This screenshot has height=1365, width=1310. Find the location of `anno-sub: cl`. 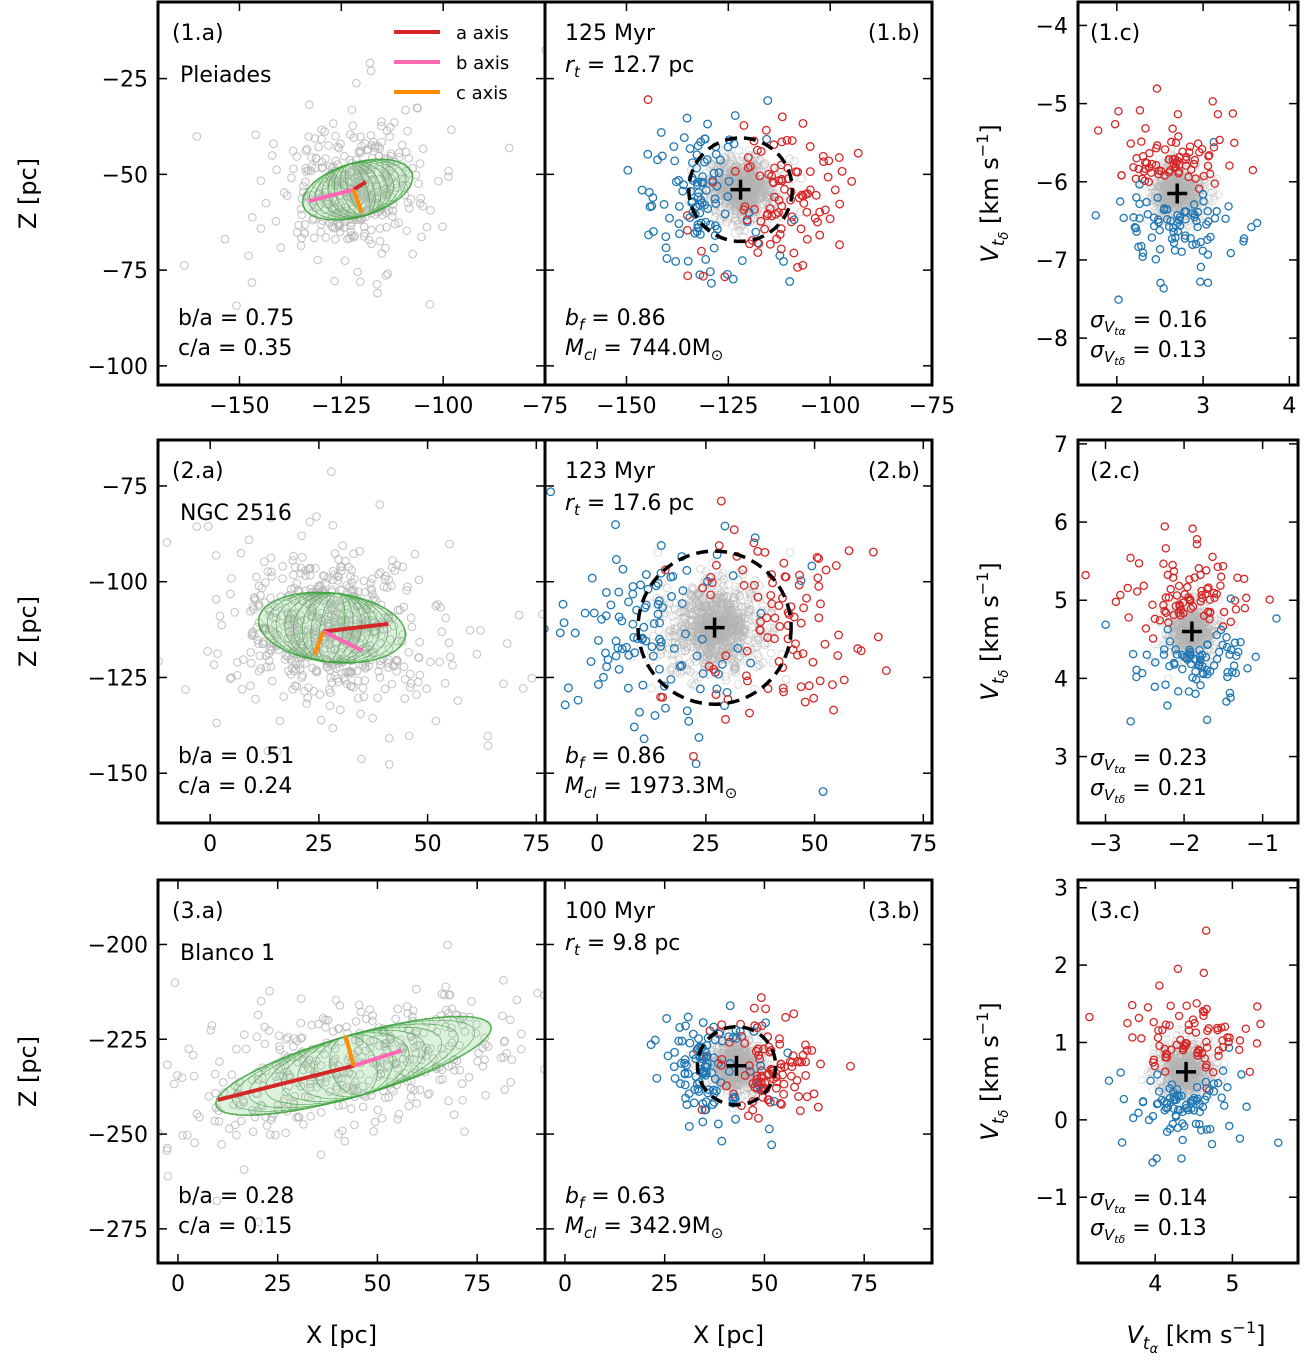

anno-sub: cl is located at coordinates (590, 793).